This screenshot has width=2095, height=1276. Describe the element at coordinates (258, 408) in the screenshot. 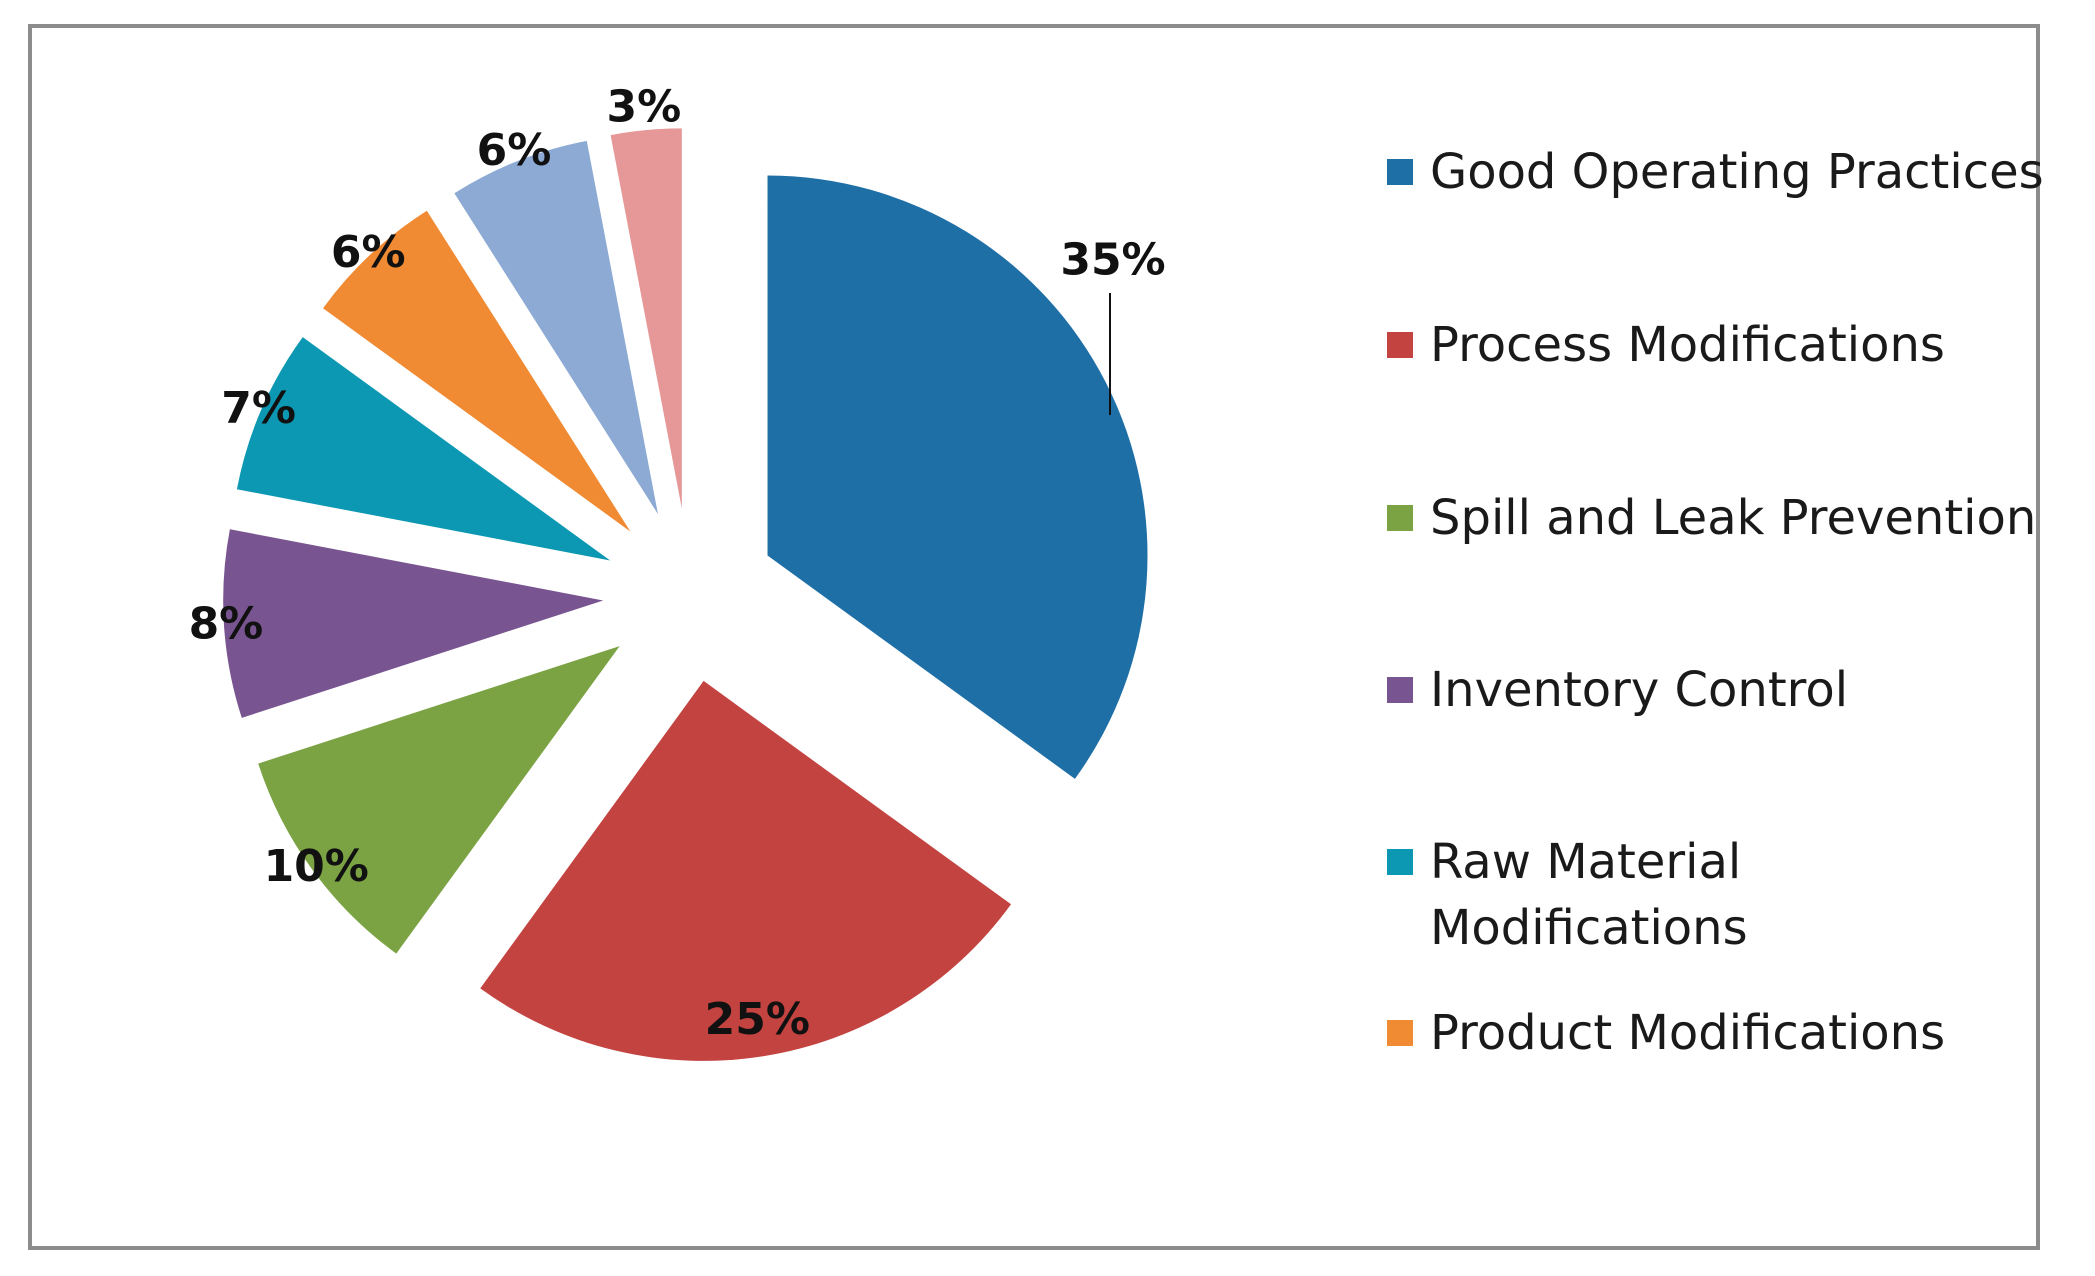

I see `data-label-raw-material-modifications: 7%` at that location.